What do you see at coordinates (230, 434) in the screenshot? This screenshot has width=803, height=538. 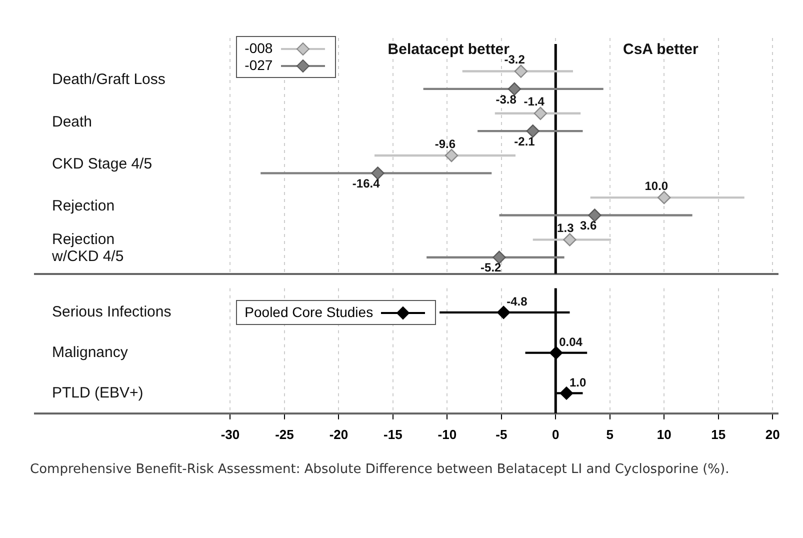 I see `x-tick-label: -30` at bounding box center [230, 434].